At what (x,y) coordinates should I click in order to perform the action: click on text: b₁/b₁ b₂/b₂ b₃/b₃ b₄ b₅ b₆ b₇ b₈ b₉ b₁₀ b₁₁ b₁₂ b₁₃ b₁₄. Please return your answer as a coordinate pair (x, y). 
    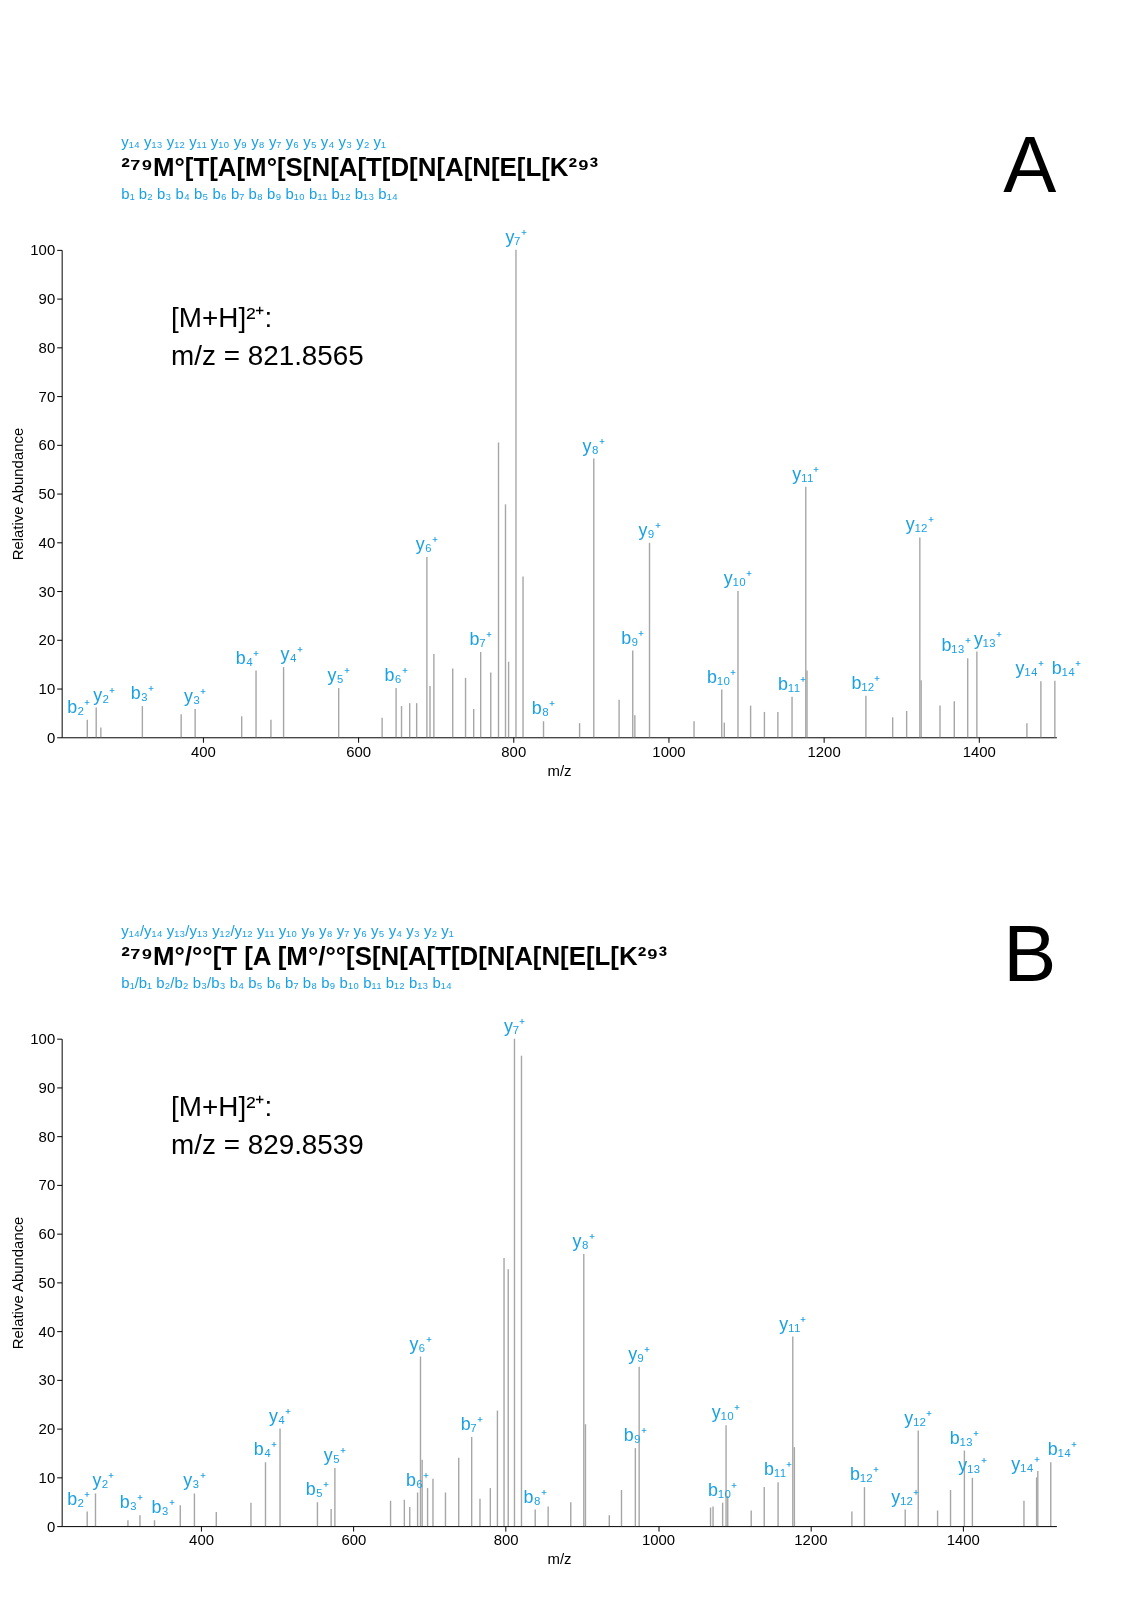
    Looking at the image, I should click on (286, 982).